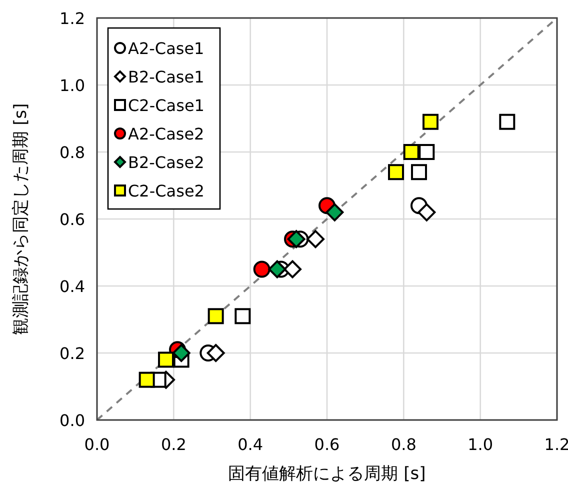 This screenshot has height=493, width=568. I want to click on y-axis-title: 観測記録から同定した周期 [s], so click(21, 219).